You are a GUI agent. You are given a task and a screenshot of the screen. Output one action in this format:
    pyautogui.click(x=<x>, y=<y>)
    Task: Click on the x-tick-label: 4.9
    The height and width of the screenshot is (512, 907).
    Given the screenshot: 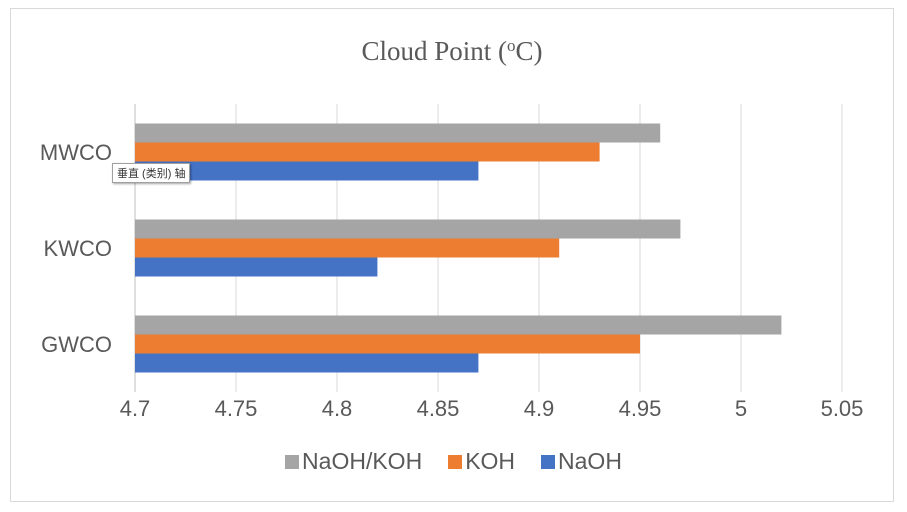 What is the action you would take?
    pyautogui.click(x=539, y=408)
    